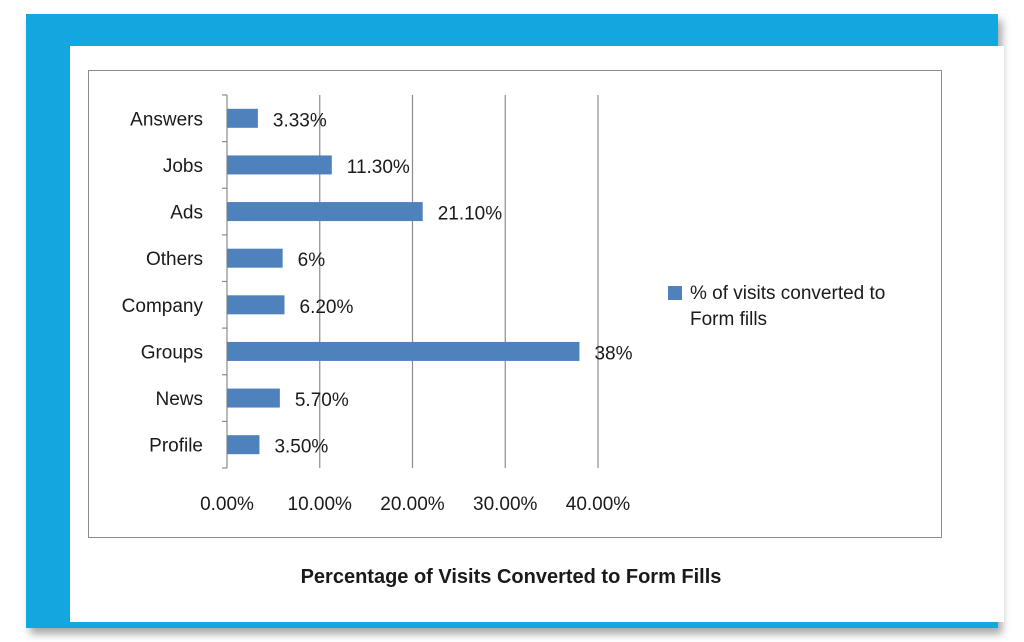  I want to click on x-tick-label: 0.00%, so click(227, 504).